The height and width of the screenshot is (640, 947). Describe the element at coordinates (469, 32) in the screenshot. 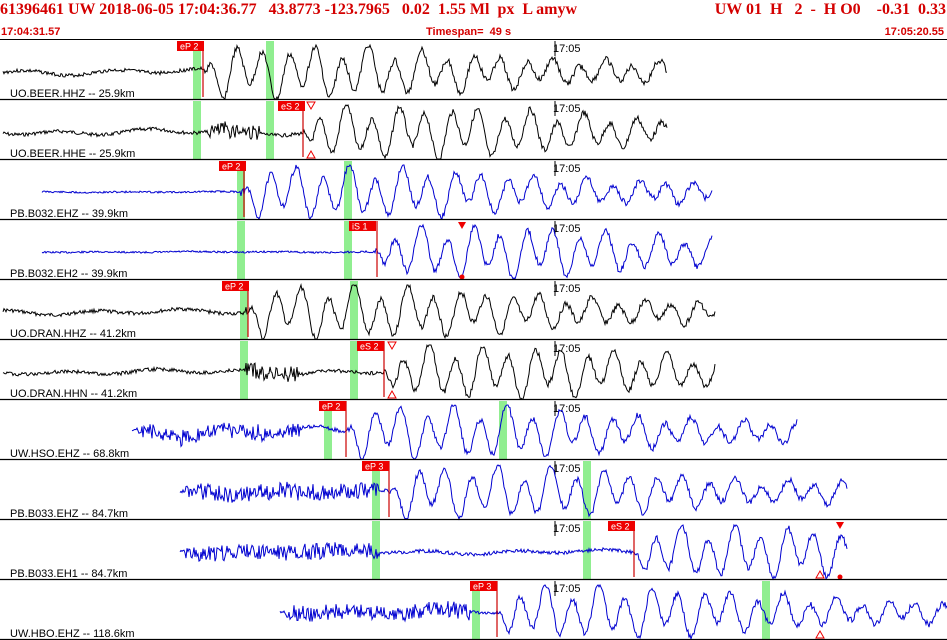

I see `timespan-label: Timespan= 49 s` at that location.